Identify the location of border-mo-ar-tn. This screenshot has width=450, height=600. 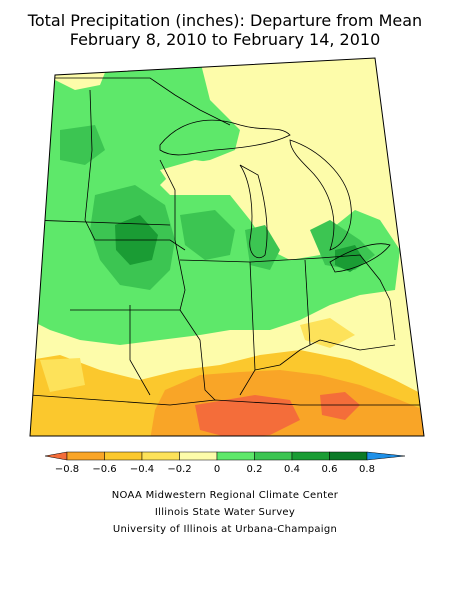
(227, 400).